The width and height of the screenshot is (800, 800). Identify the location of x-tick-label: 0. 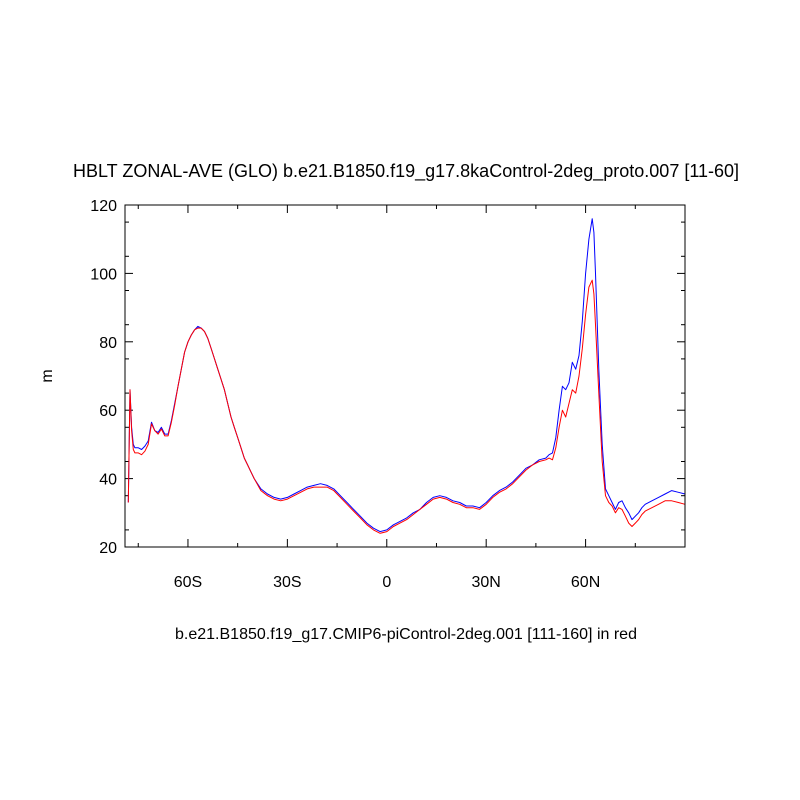
(386, 582).